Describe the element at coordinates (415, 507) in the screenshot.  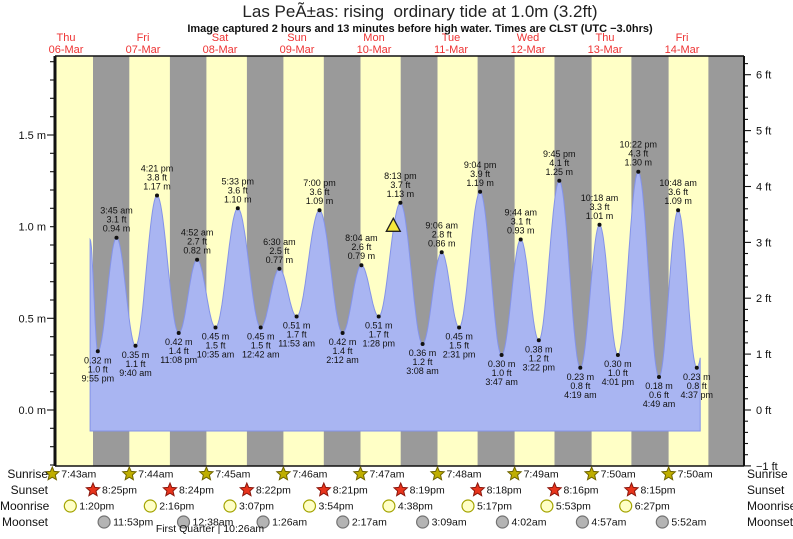
I see `moonrise-time-label: 4:38pm` at that location.